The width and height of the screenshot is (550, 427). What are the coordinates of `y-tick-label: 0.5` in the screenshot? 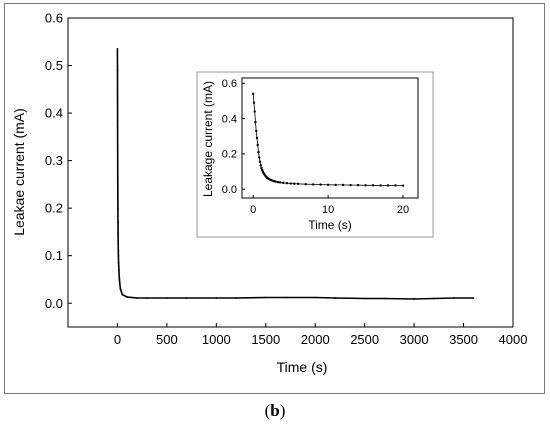 It's located at (54, 65).